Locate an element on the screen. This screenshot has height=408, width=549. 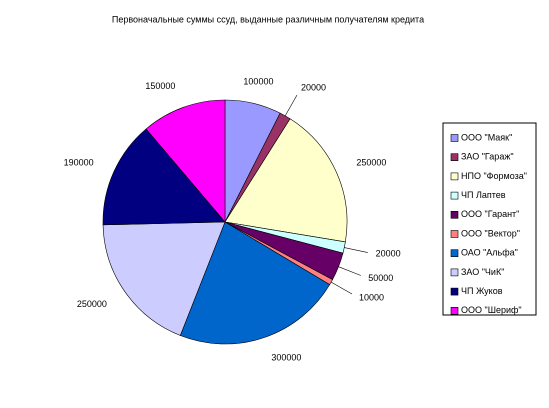
legend-label: ООО "Гарант" is located at coordinates (490, 214).